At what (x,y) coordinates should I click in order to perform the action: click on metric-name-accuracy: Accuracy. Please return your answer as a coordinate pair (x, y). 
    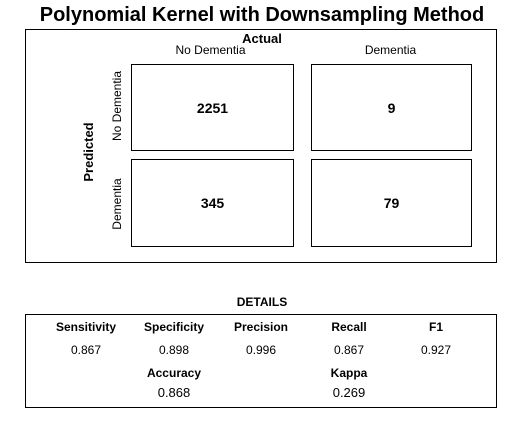
    Looking at the image, I should click on (174, 373).